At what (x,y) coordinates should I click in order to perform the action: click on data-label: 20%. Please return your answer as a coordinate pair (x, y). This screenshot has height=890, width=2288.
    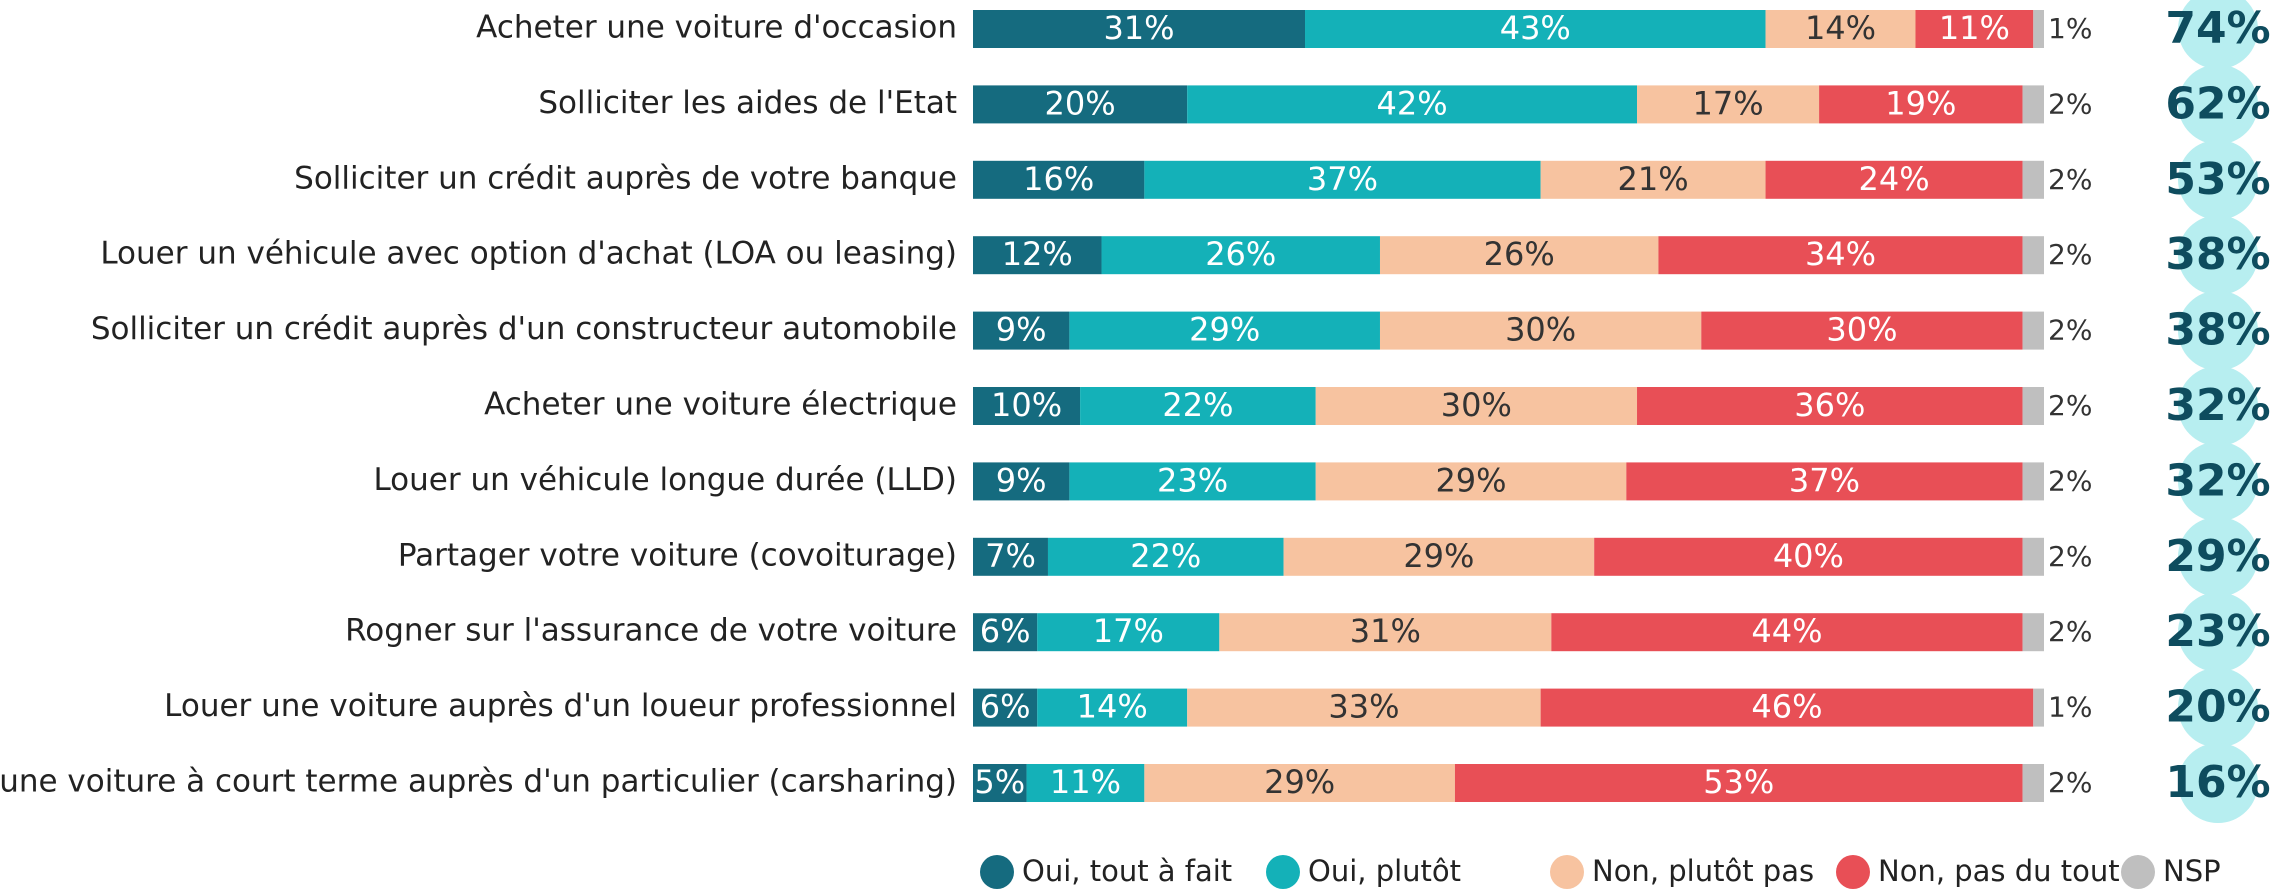
    Looking at the image, I should click on (1080, 103).